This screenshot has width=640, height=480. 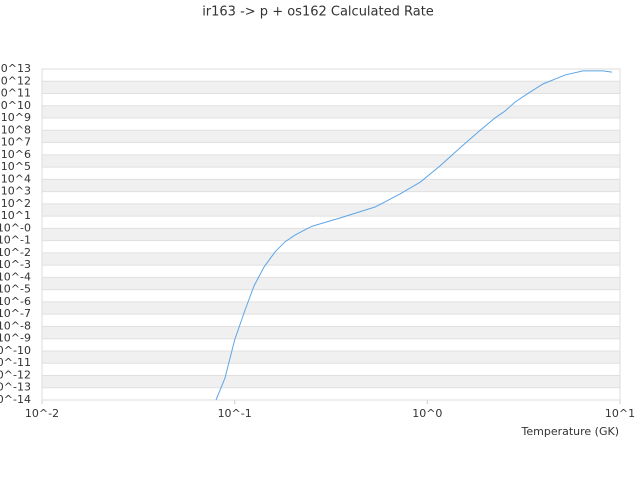 What do you see at coordinates (16, 178) in the screenshot?
I see `y-tick-label: 10^4` at bounding box center [16, 178].